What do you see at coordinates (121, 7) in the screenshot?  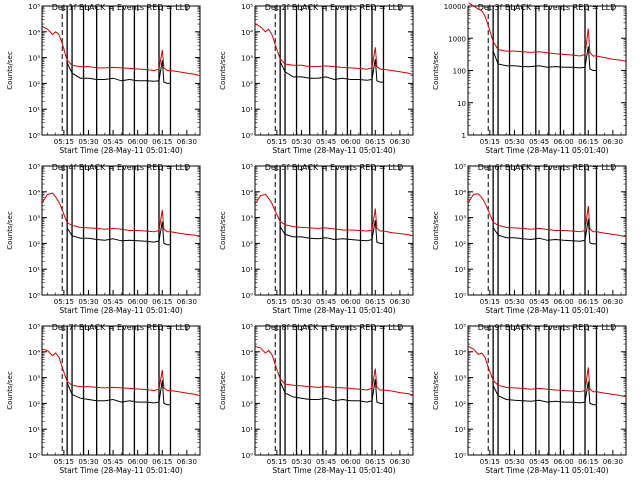 I see `panel-title: Det 1f BLACK = Events RED = LLD` at bounding box center [121, 7].